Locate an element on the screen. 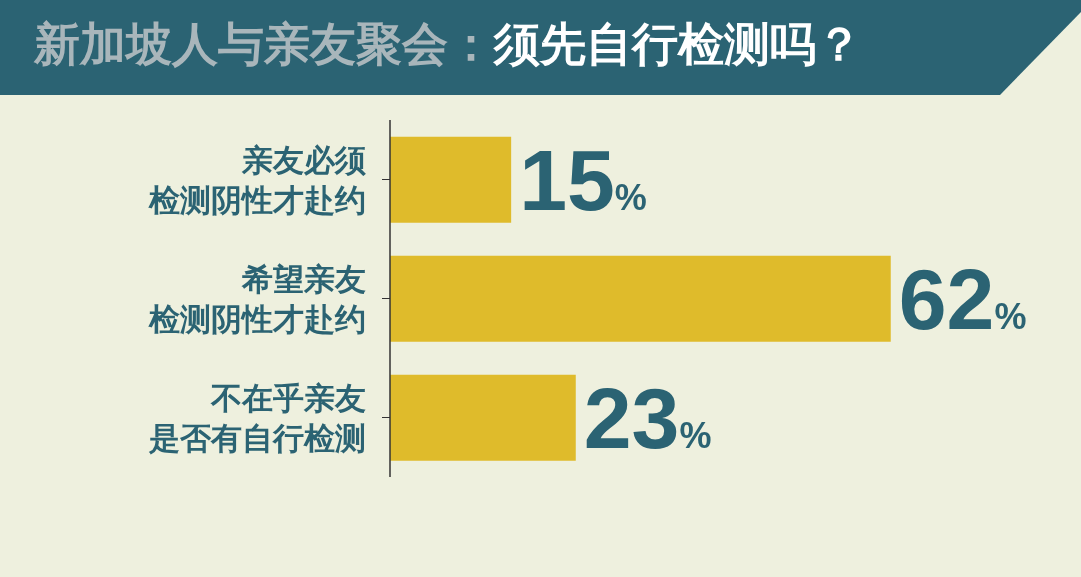 This screenshot has width=1081, height=577. chart-title: 新加坡人与亲友聚会：须先自行检测吗？ is located at coordinates (448, 44).